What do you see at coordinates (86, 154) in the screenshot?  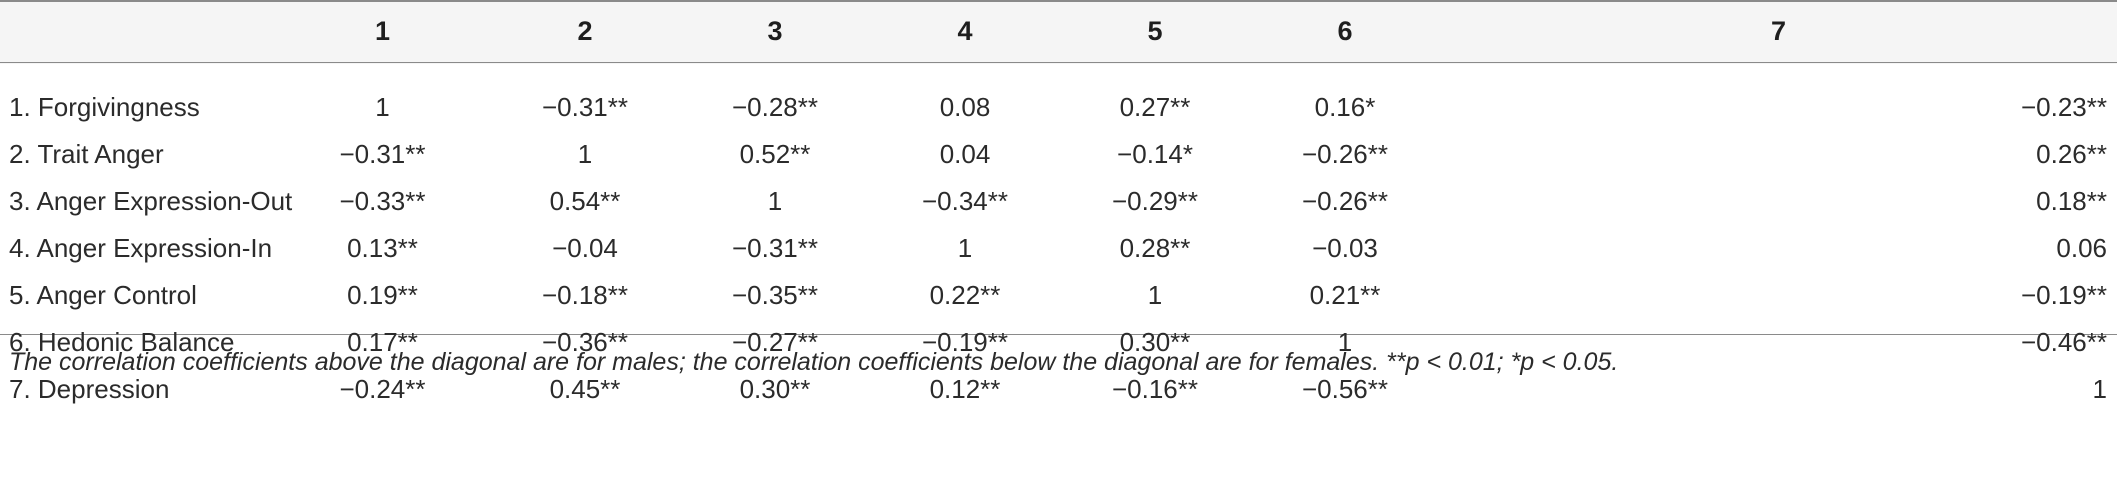 I see `row-label: 2. Trait Anger` at bounding box center [86, 154].